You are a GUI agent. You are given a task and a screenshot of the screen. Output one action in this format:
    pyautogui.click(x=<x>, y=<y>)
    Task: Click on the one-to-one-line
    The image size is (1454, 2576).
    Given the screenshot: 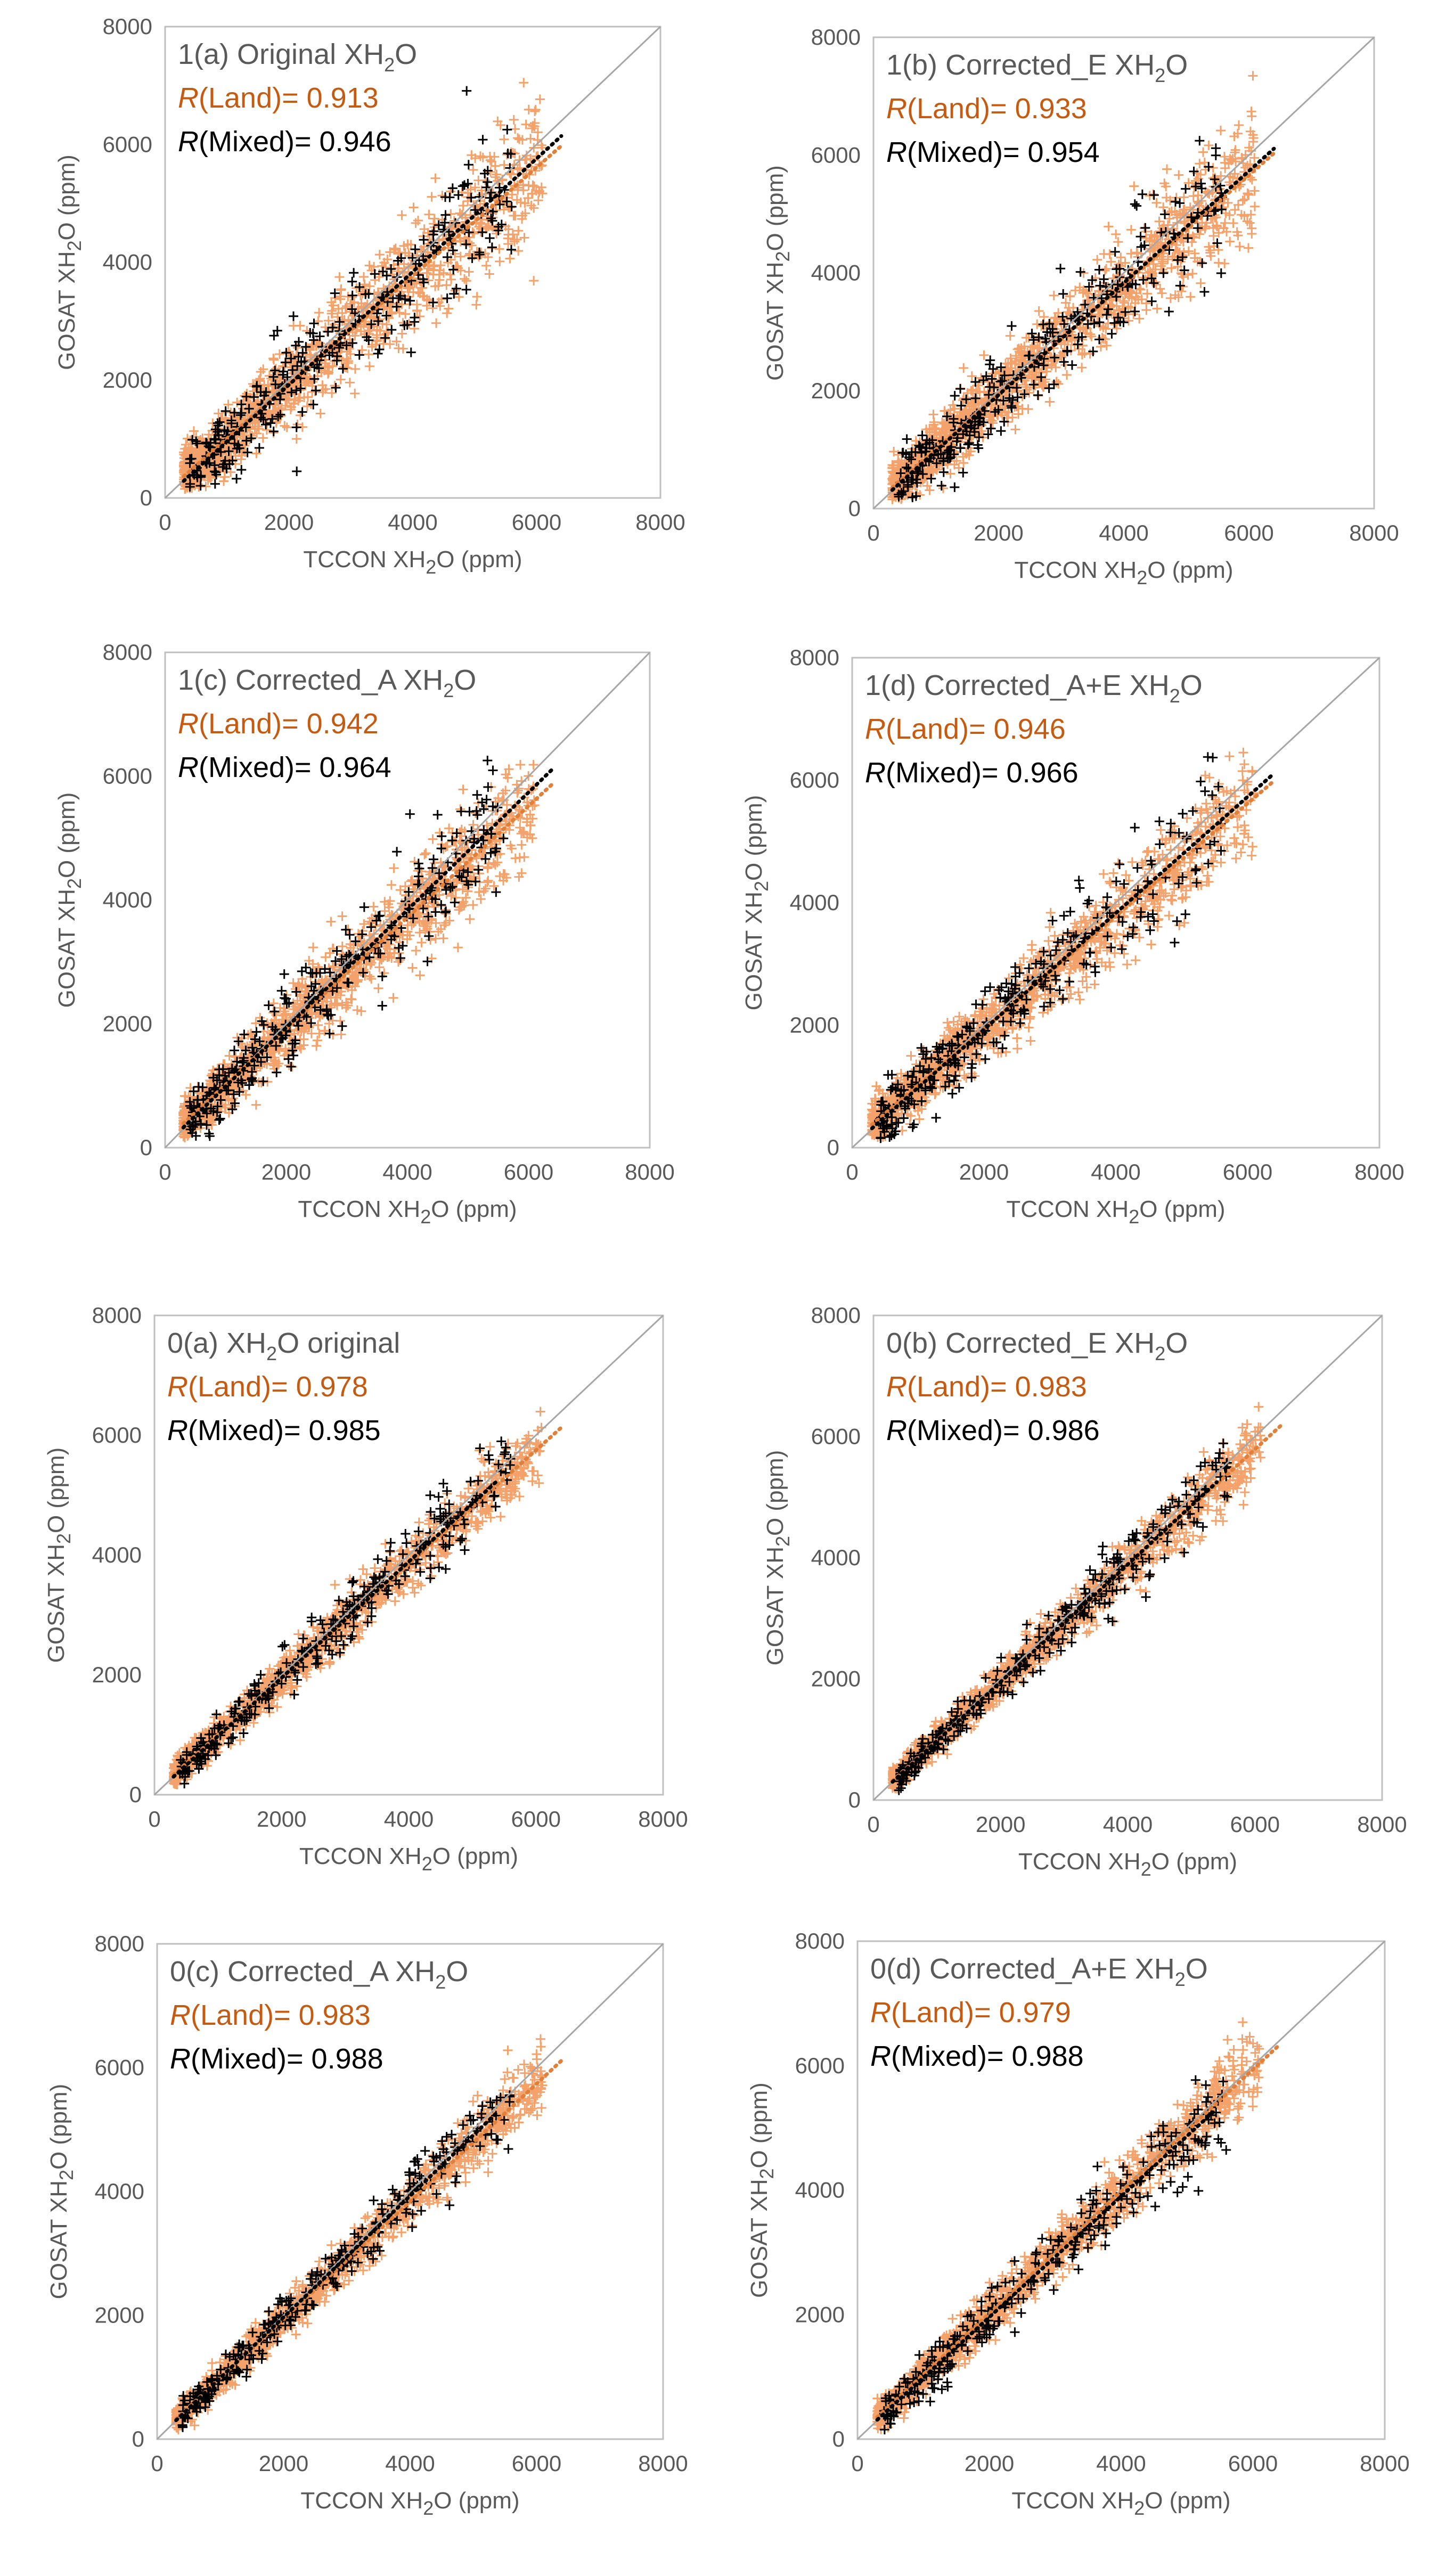 What is the action you would take?
    pyautogui.click(x=1123, y=273)
    